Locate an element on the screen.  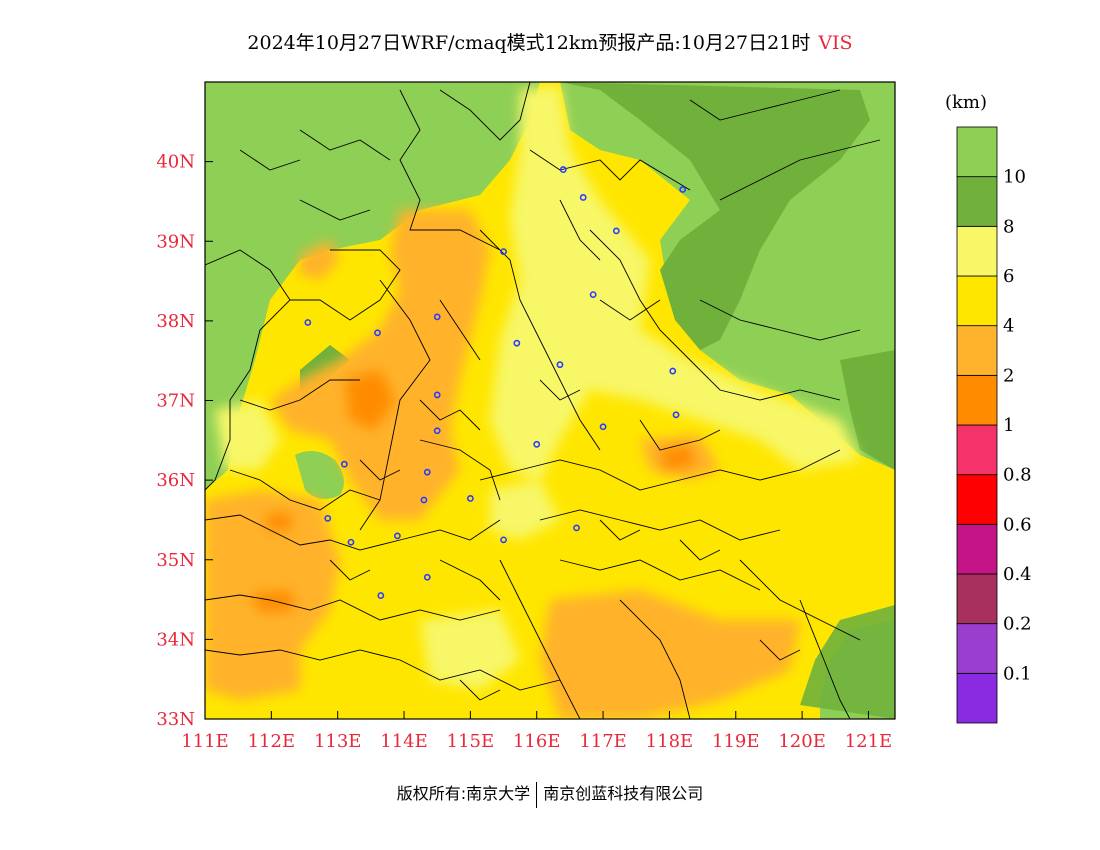
footer: 版权所有:南京大学 南京创蓝科技有限公司 is located at coordinates (550, 794).